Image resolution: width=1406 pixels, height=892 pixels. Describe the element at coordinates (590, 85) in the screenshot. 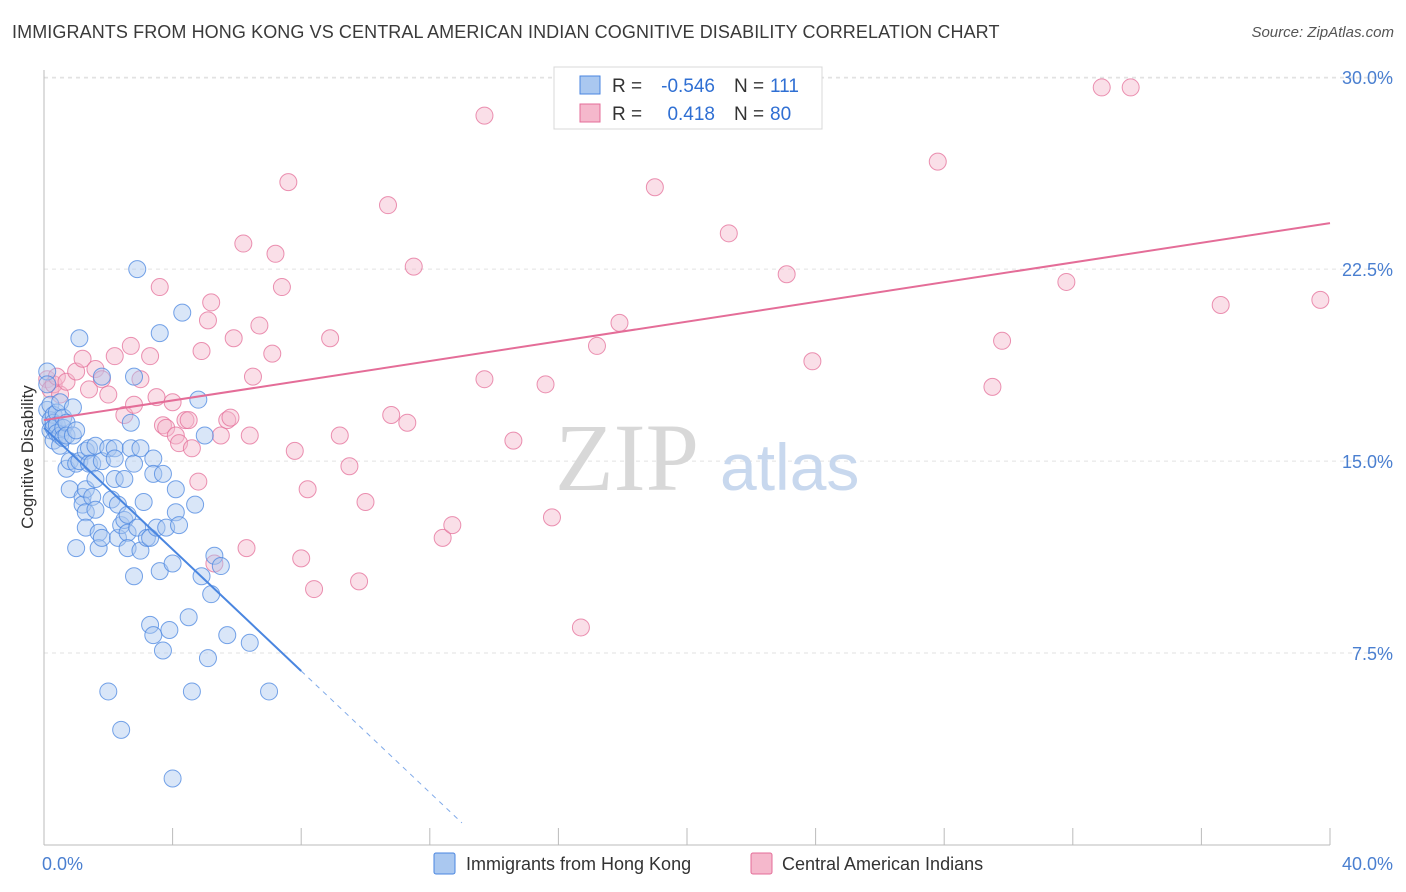

I see `stats-swatch-blue` at that location.